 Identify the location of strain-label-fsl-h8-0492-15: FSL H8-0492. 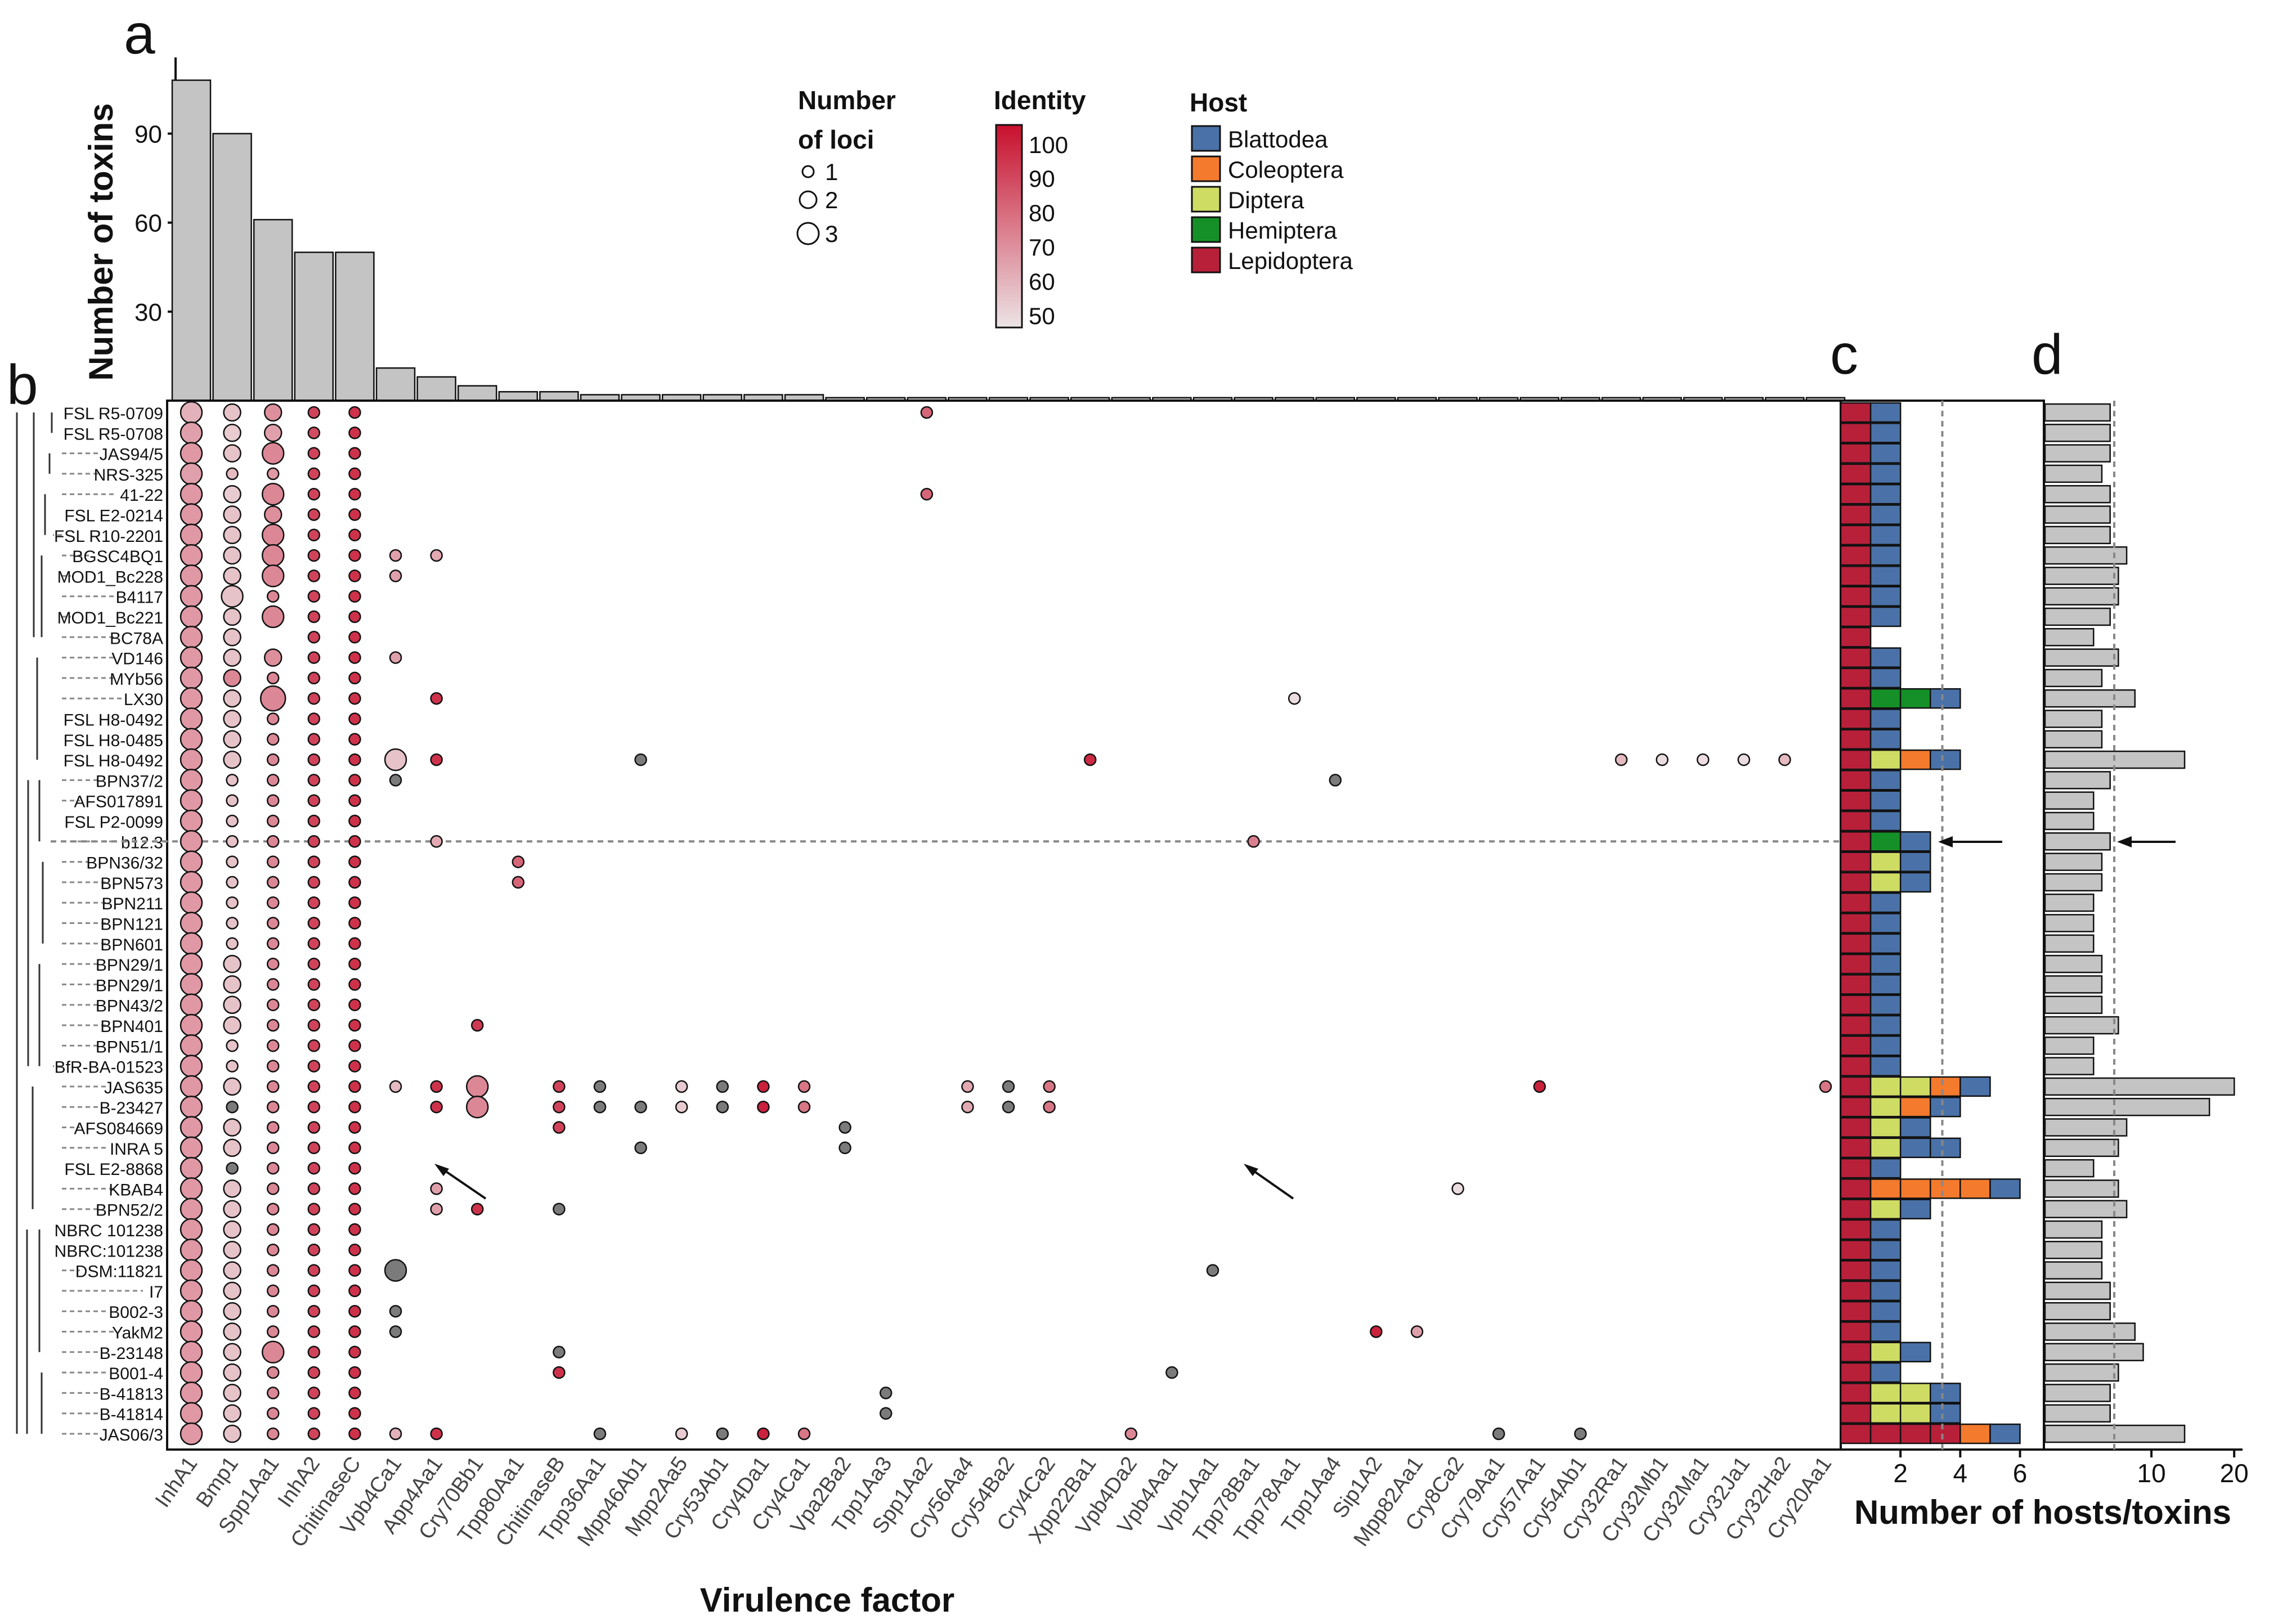
(114, 720).